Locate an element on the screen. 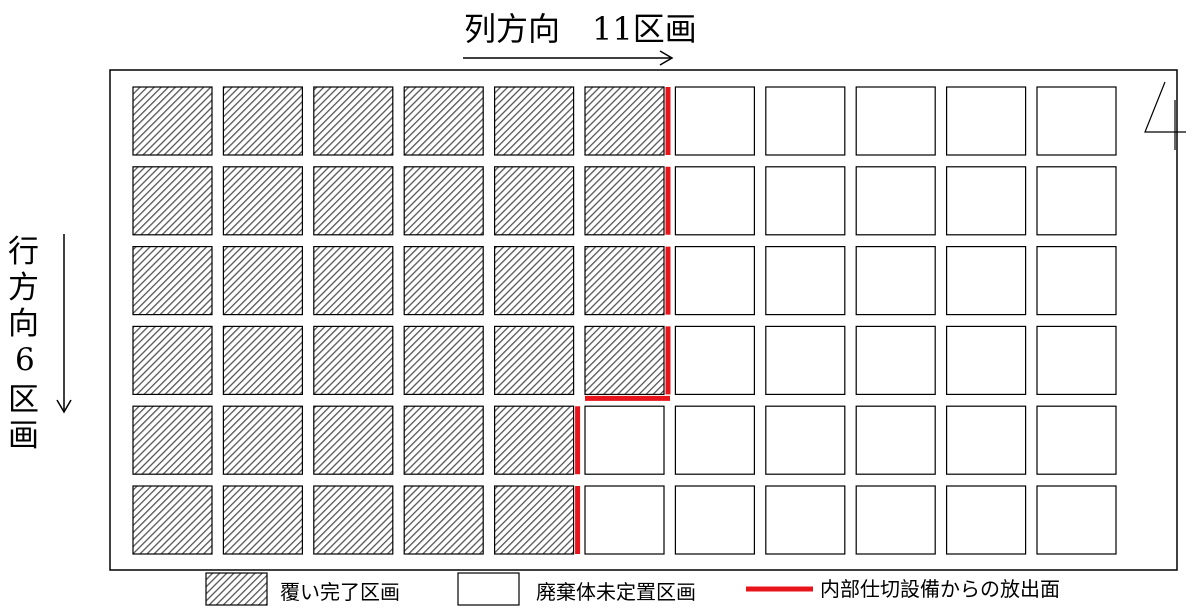 This screenshot has height=608, width=1194. row-label-char: 向 is located at coordinates (23, 324).